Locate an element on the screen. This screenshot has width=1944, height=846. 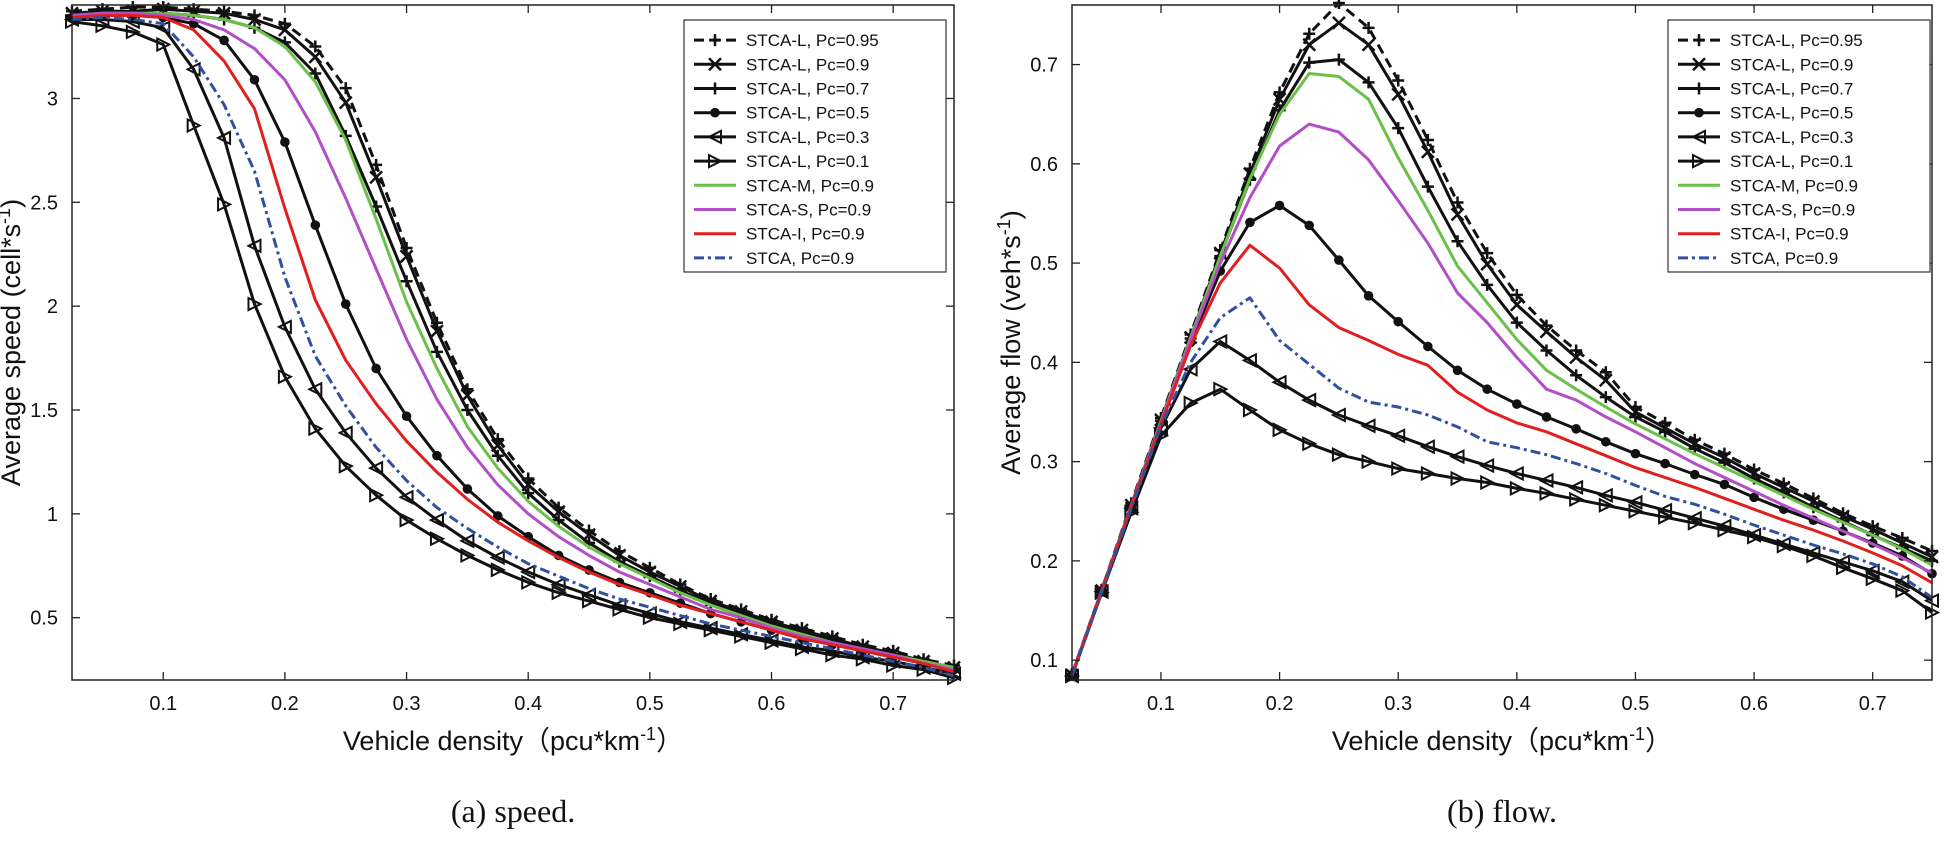
speed-legend-label: STCA-M, Pc=0.9 is located at coordinates (810, 185).